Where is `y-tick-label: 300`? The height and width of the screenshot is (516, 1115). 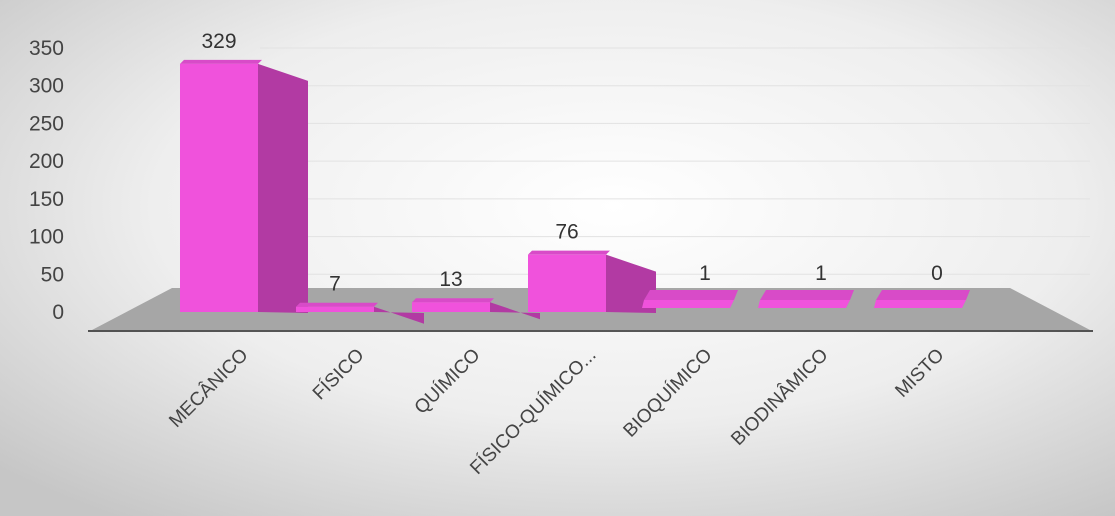 y-tick-label: 300 is located at coordinates (46, 86).